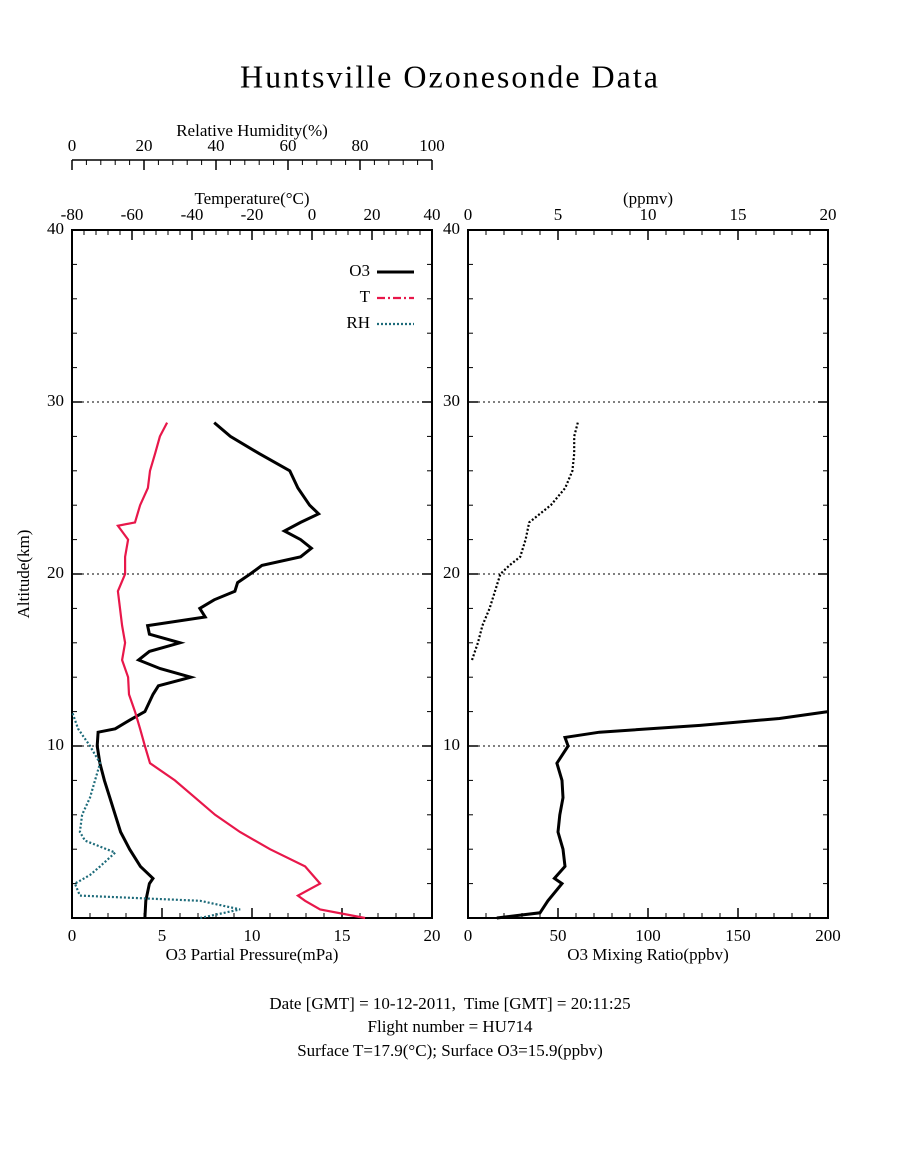 The width and height of the screenshot is (900, 1150). Describe the element at coordinates (828, 935) in the screenshot. I see `tick-label: 200` at that location.